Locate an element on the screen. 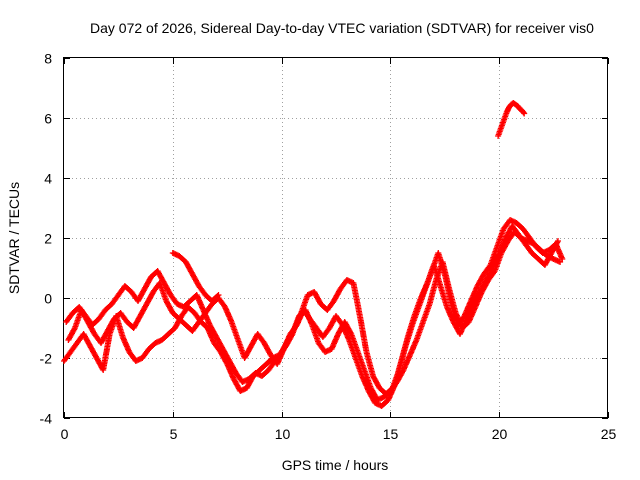 The height and width of the screenshot is (480, 640). x-tick-label: 5 is located at coordinates (174, 434).